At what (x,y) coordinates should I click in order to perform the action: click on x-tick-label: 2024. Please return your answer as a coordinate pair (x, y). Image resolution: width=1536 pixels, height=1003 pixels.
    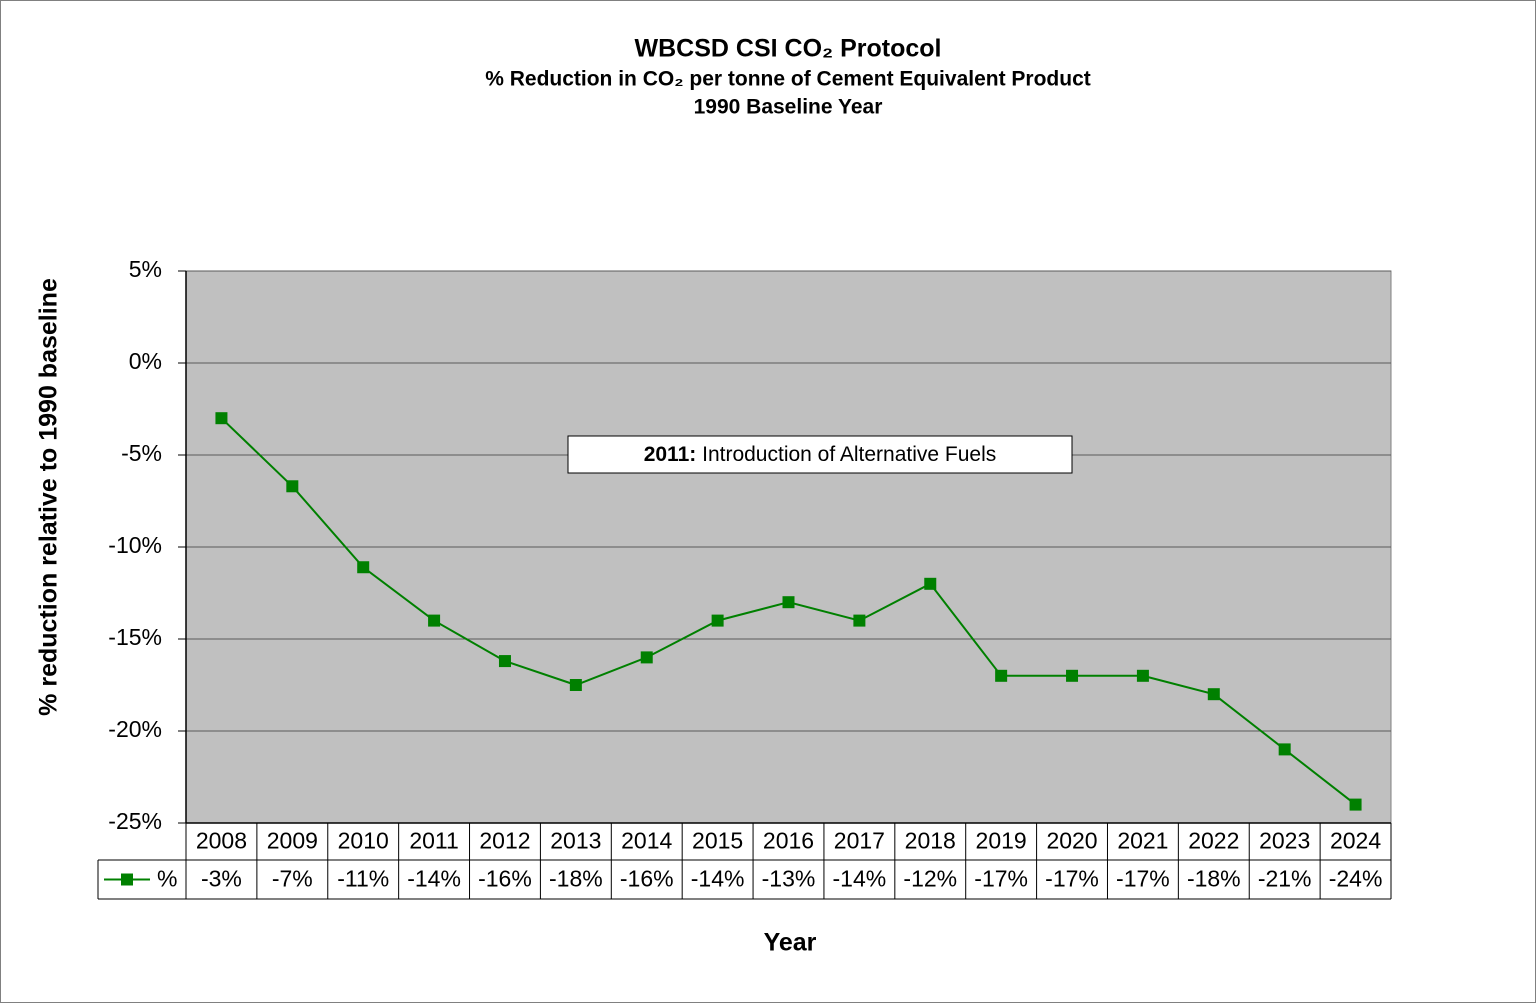
    Looking at the image, I should click on (1355, 841).